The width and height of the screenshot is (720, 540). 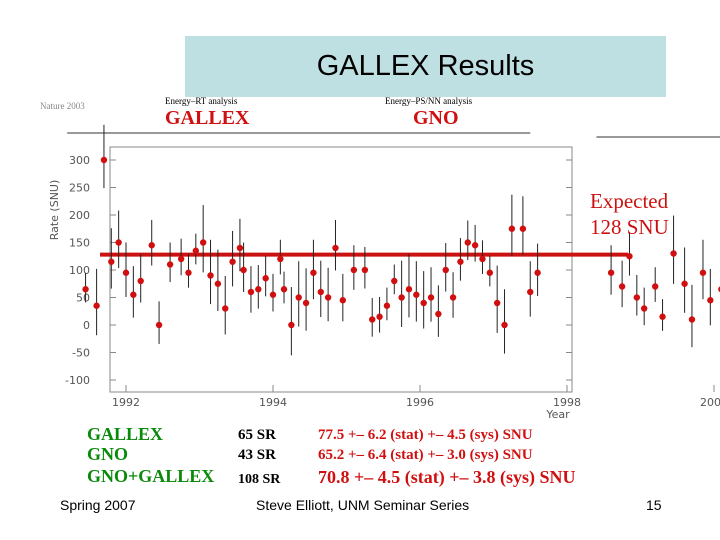 I want to click on result-value-gallex: 77.5 +– 6.2 (stat) +– 4.5 (sys) SNU, so click(x=425, y=435).